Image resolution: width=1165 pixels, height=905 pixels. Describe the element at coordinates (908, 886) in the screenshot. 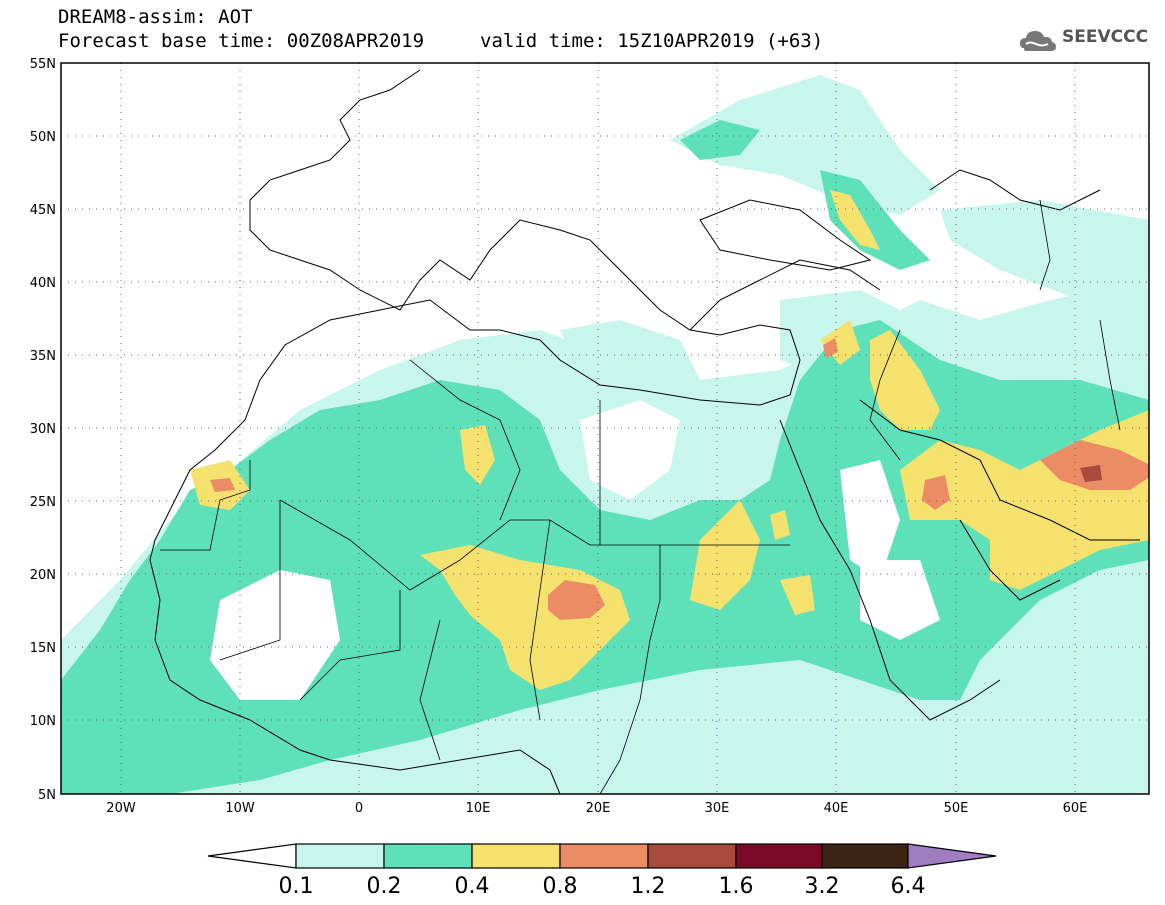

I see `colorbar-label: 6.4` at that location.